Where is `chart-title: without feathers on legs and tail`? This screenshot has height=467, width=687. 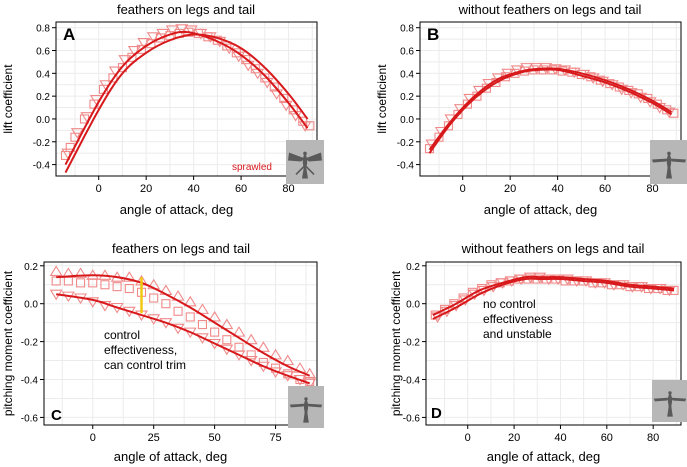
chart-title: without feathers on legs and tail is located at coordinates (553, 248).